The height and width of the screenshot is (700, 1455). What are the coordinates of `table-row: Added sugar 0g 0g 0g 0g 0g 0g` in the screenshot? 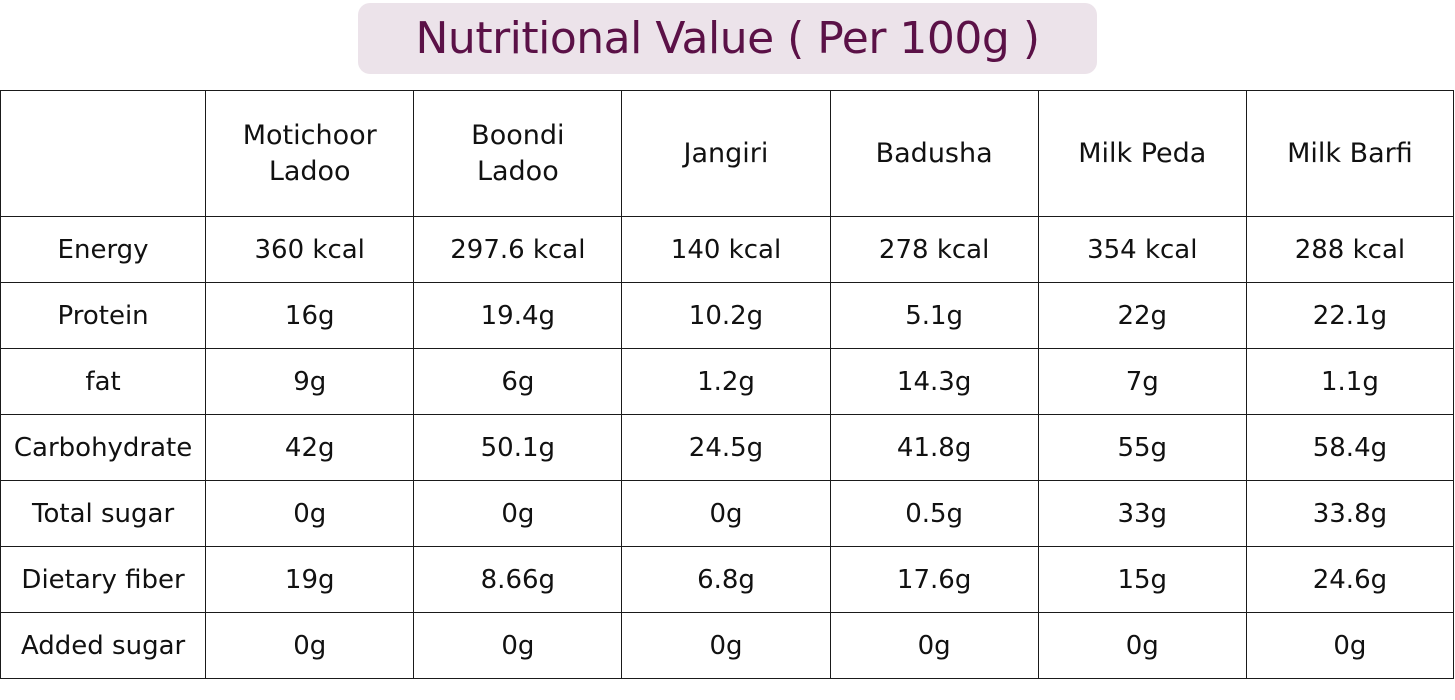 It's located at (727, 645).